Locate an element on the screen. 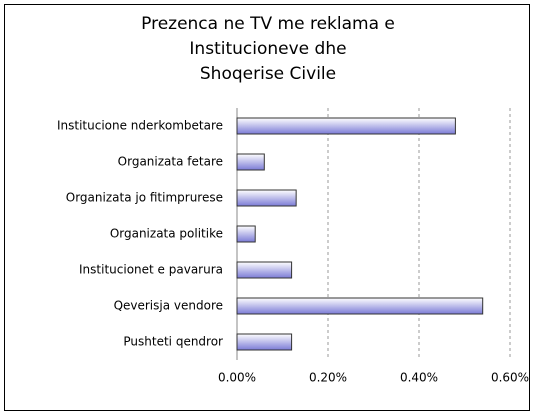  chart-title: Prezenca ne TV me reklama e is located at coordinates (268, 24).